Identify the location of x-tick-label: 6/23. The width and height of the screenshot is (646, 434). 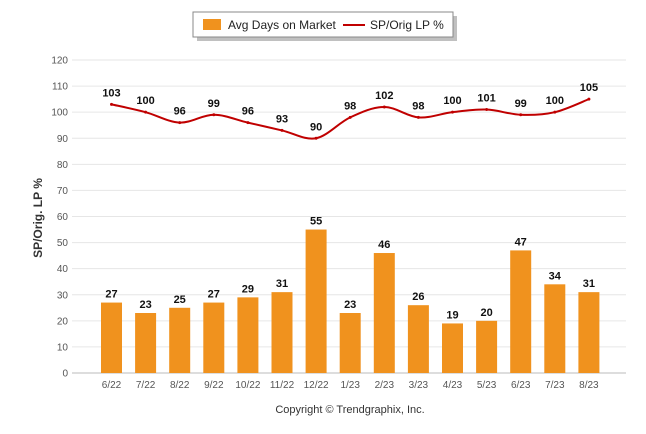
(521, 385).